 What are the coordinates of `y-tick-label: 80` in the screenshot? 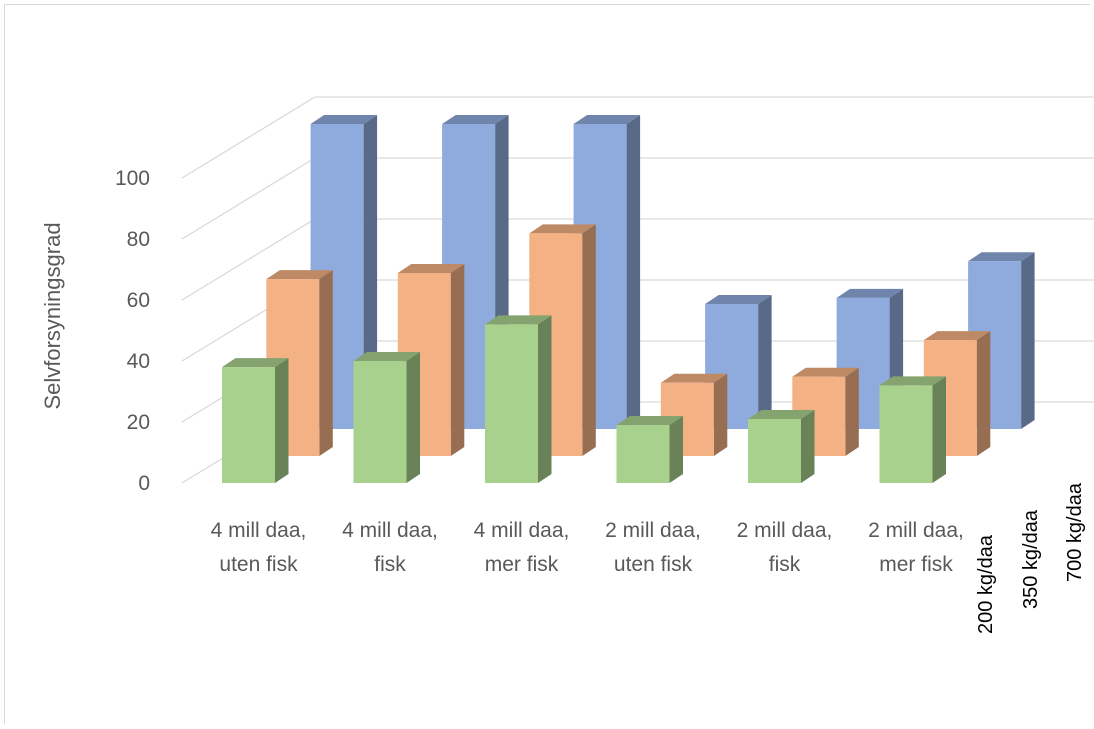 It's located at (138, 239).